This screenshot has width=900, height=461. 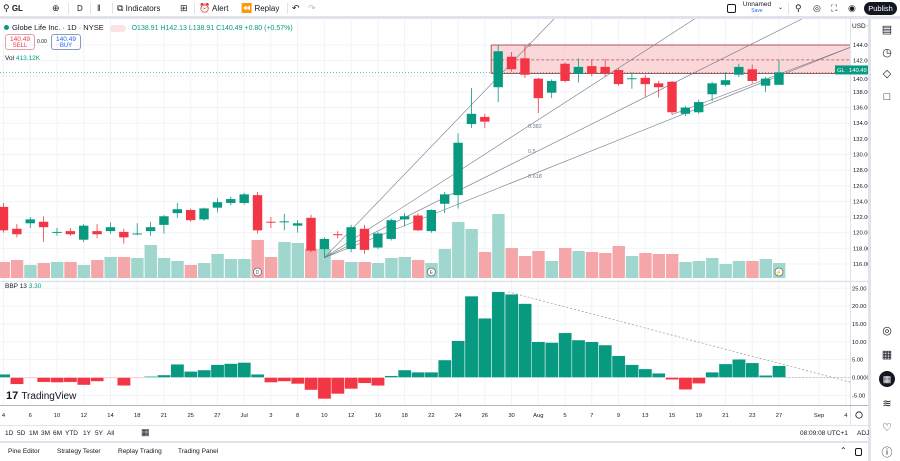 What do you see at coordinates (24, 451) in the screenshot?
I see `tab-pine-editor: Pine Editor` at bounding box center [24, 451].